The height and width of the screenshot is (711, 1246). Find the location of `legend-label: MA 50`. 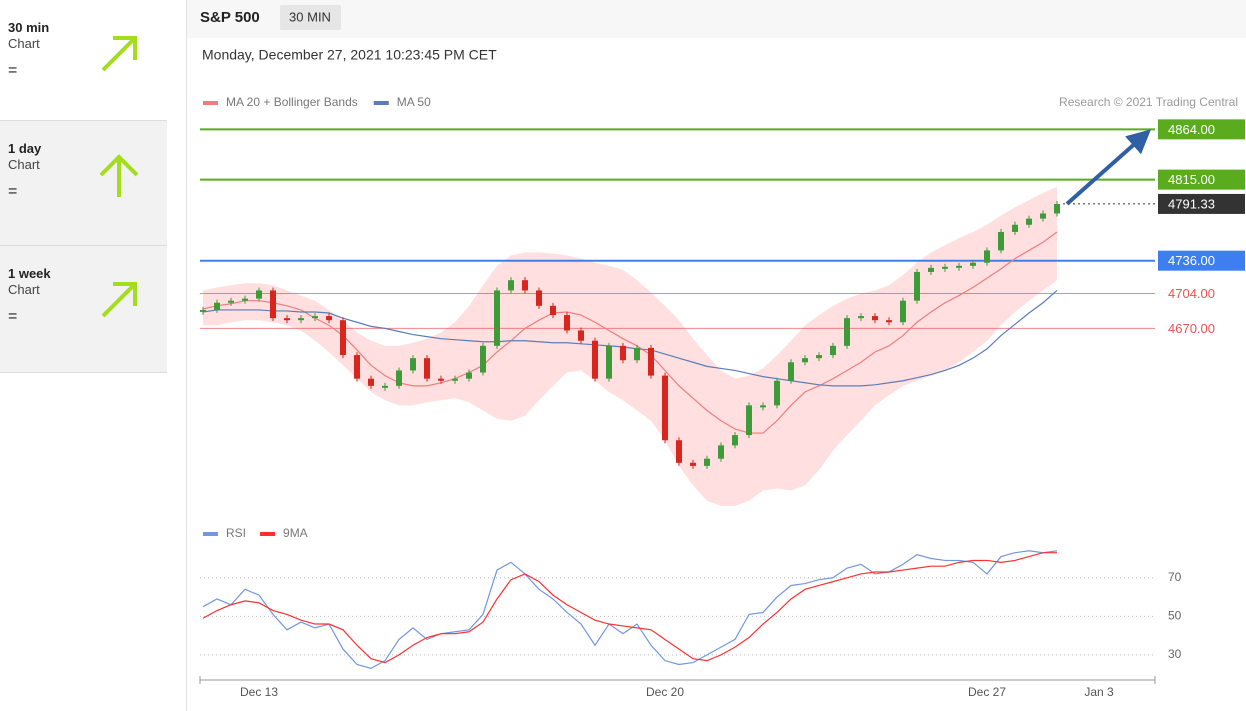

legend-label: MA 50 is located at coordinates (414, 102).